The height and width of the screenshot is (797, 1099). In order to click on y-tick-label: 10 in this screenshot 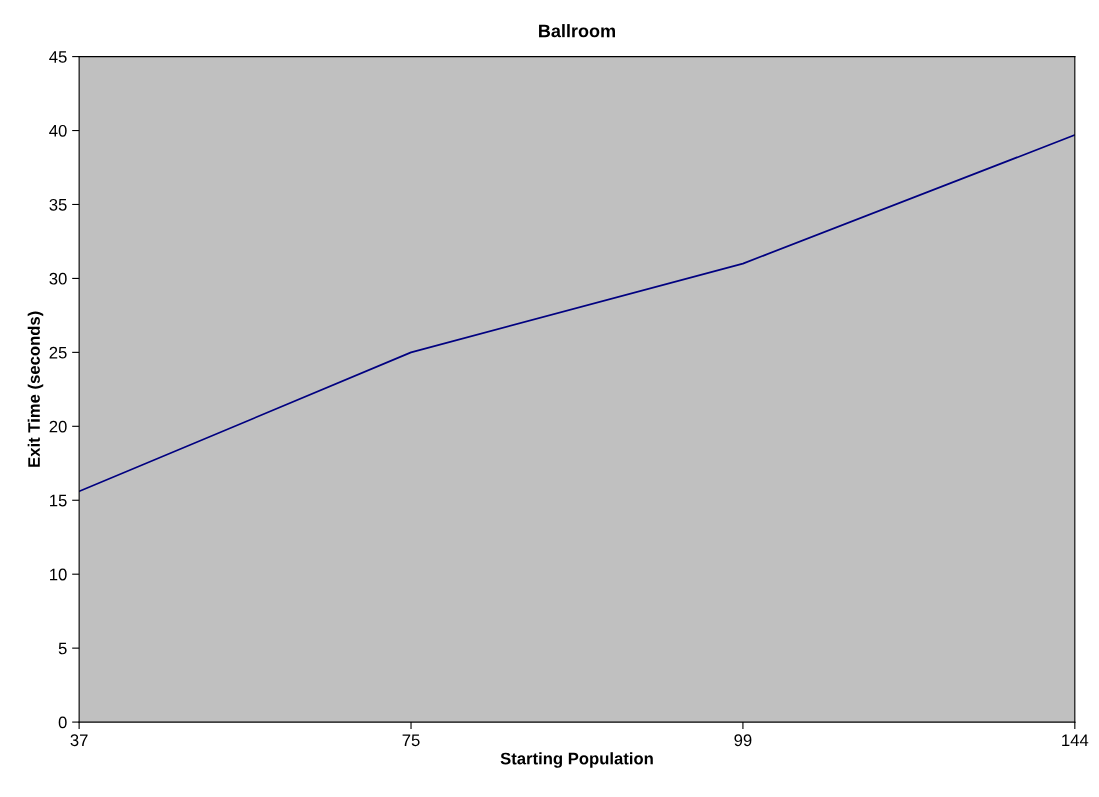, I will do `click(58, 574)`.